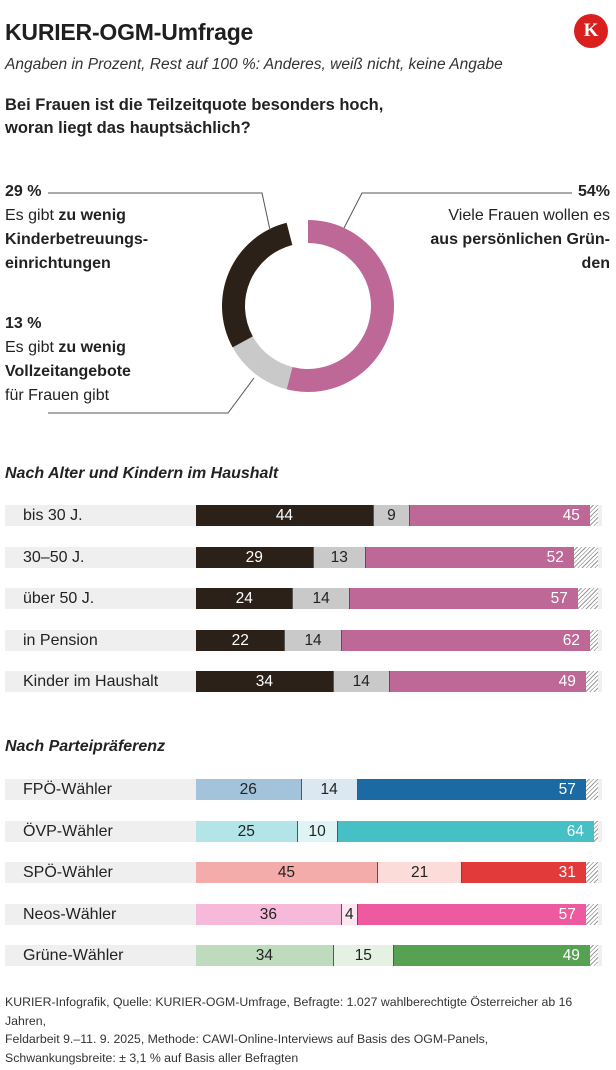 This screenshot has height=1070, width=616. I want to click on bar-stack: 34 14 49, so click(397, 681).